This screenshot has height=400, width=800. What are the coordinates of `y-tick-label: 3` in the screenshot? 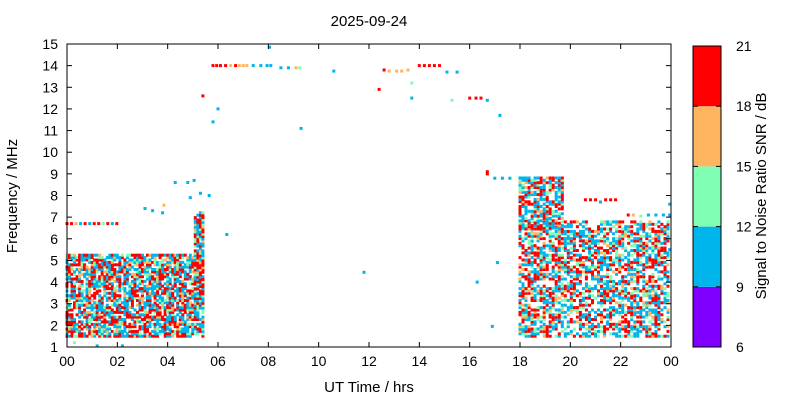 It's located at (54, 304).